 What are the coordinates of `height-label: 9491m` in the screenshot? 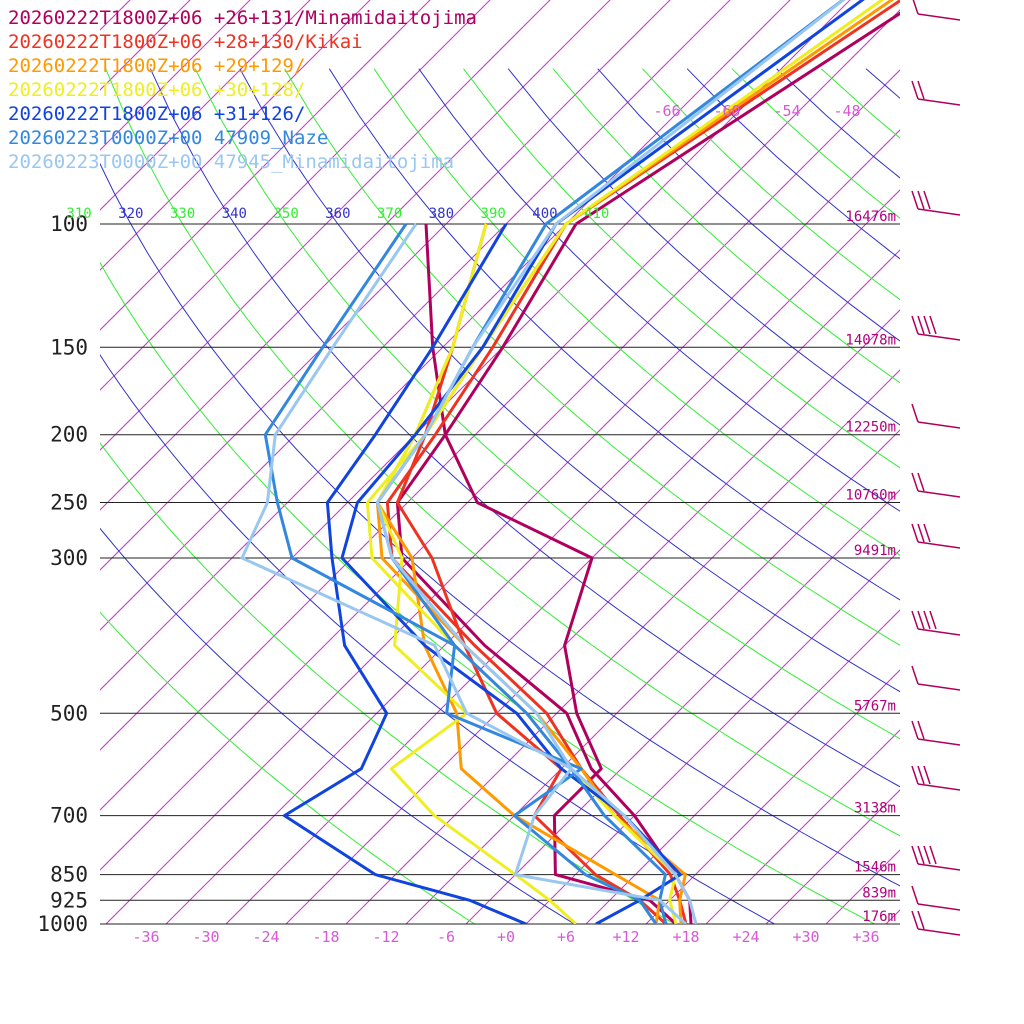 It's located at (875, 551).